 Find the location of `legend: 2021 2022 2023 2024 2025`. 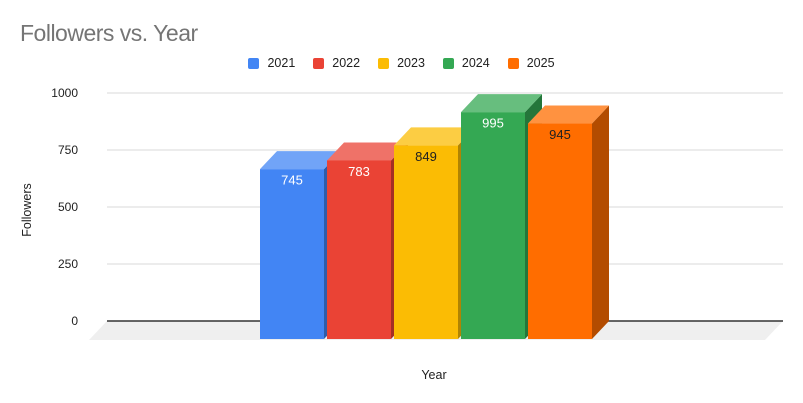

legend: 2021 2022 2023 2024 2025 is located at coordinates (401, 63).